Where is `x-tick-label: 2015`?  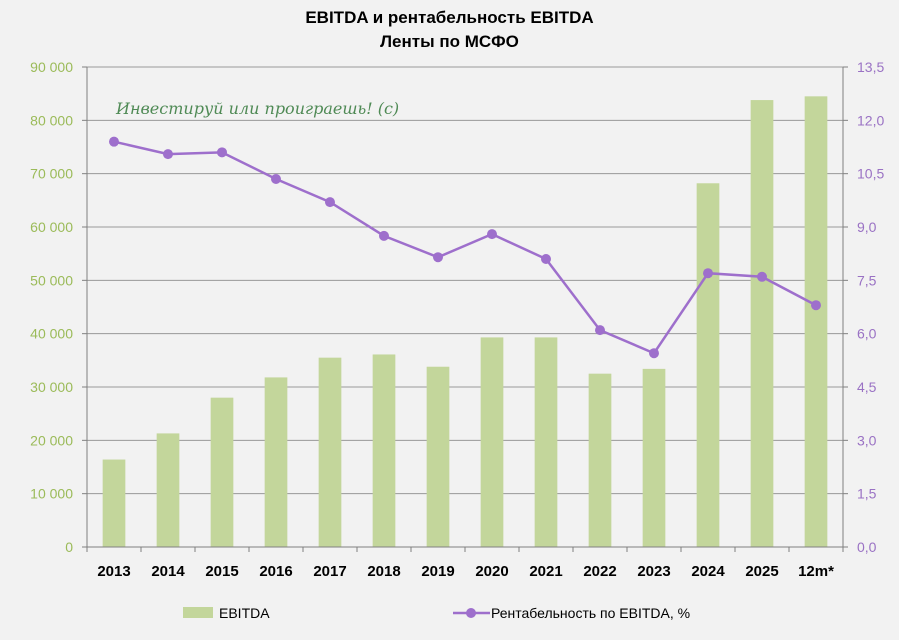 x-tick-label: 2015 is located at coordinates (221, 571).